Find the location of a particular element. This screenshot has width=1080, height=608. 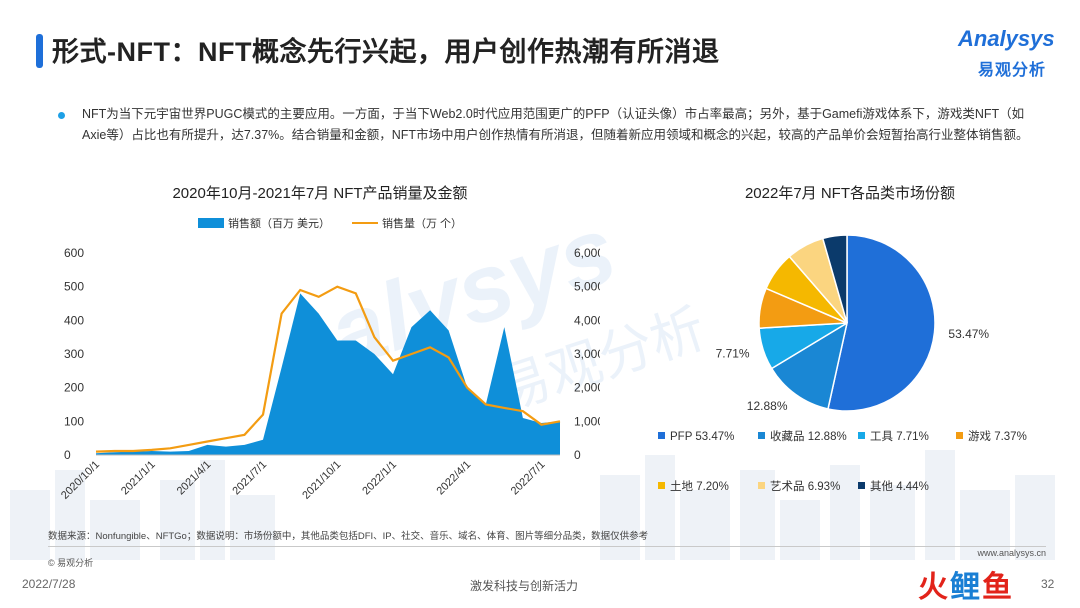

watermark: alysys 易观分析 is located at coordinates (516, 309).